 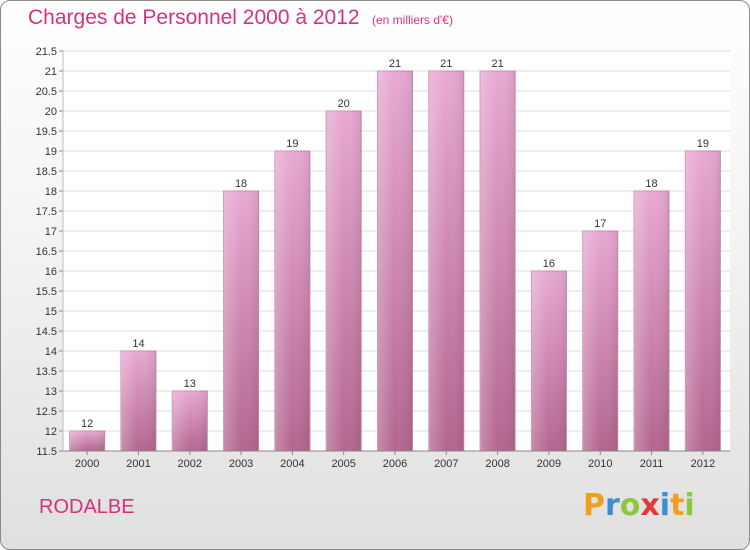 What do you see at coordinates (46, 252) in the screenshot?
I see `y-tick-label: 16.5` at bounding box center [46, 252].